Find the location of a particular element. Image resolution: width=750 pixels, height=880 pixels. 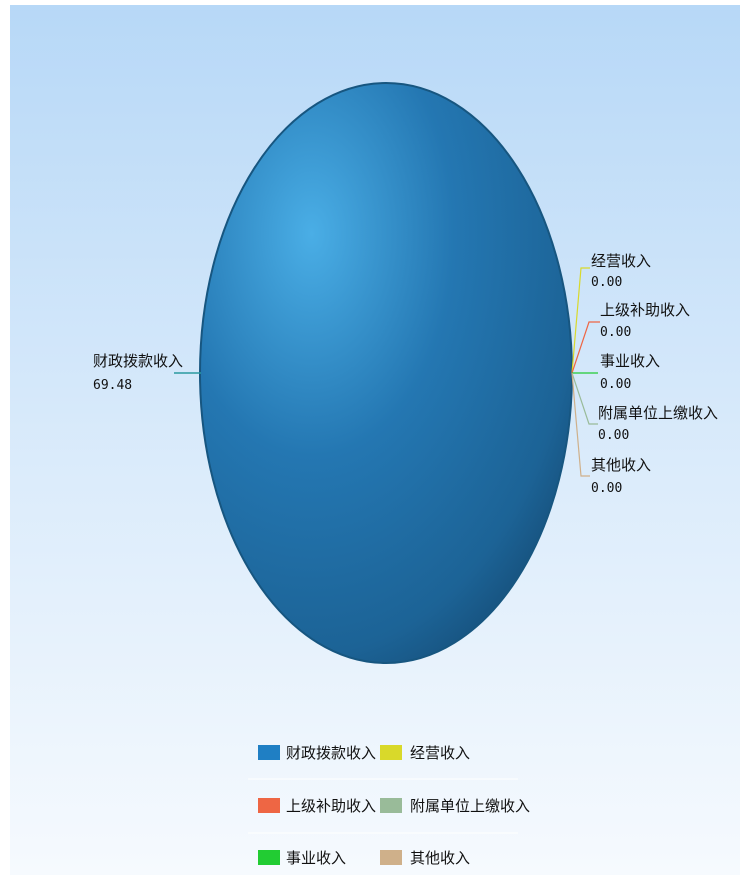

slice-value-5: 0.00 is located at coordinates (606, 488).